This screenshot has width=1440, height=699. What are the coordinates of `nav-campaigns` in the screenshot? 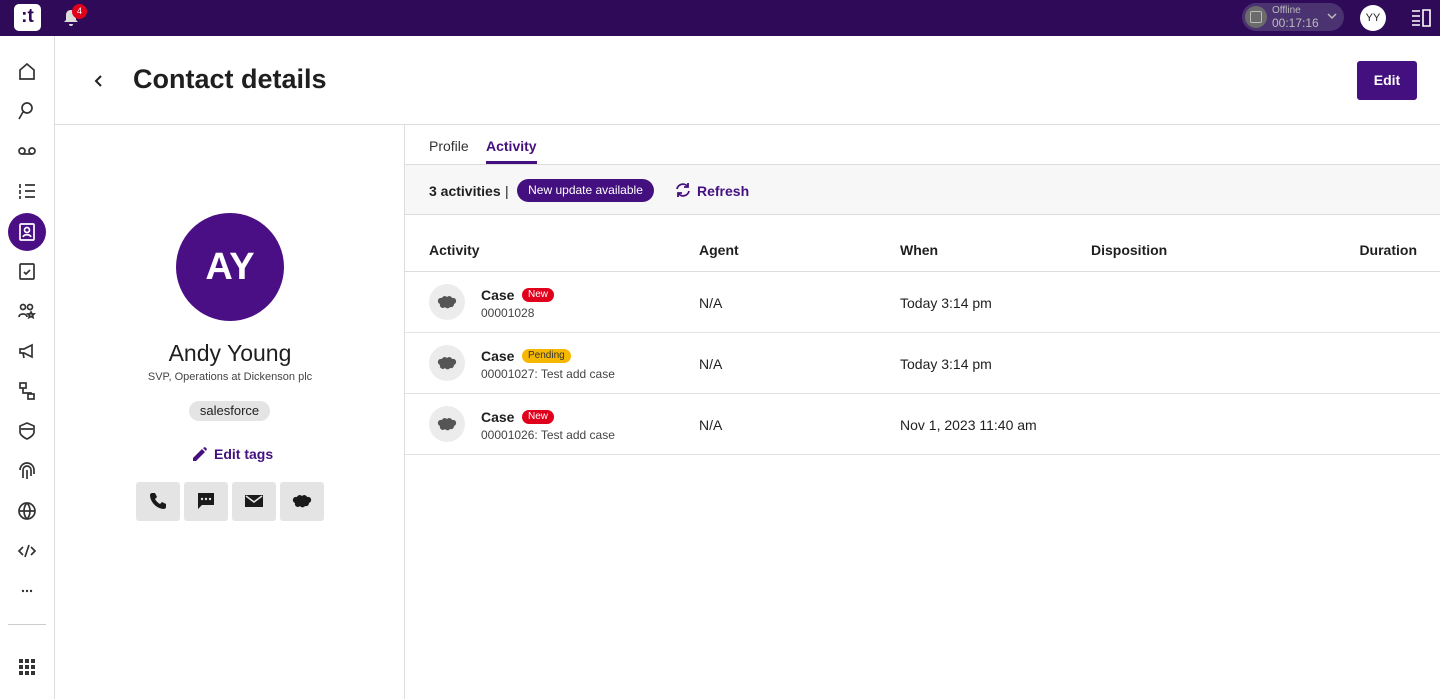 It's located at (27, 351).